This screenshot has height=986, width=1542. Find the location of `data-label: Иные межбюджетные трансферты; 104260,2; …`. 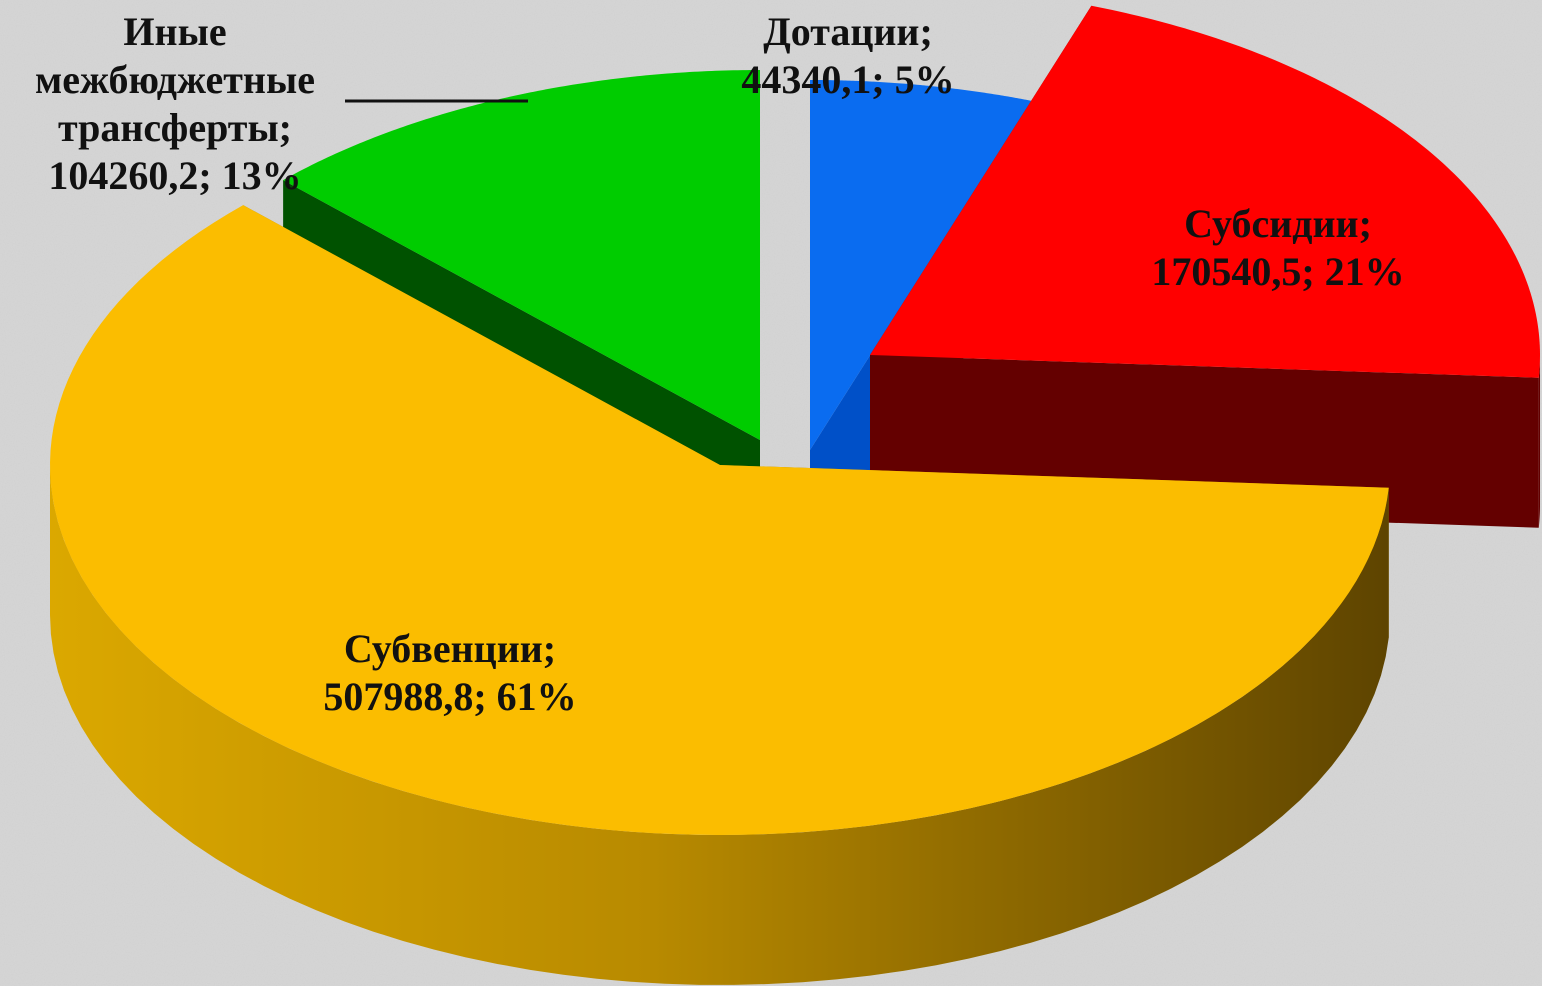

data-label: Иные межбюджетные трансферты; 104260,2; … is located at coordinates (175, 103).